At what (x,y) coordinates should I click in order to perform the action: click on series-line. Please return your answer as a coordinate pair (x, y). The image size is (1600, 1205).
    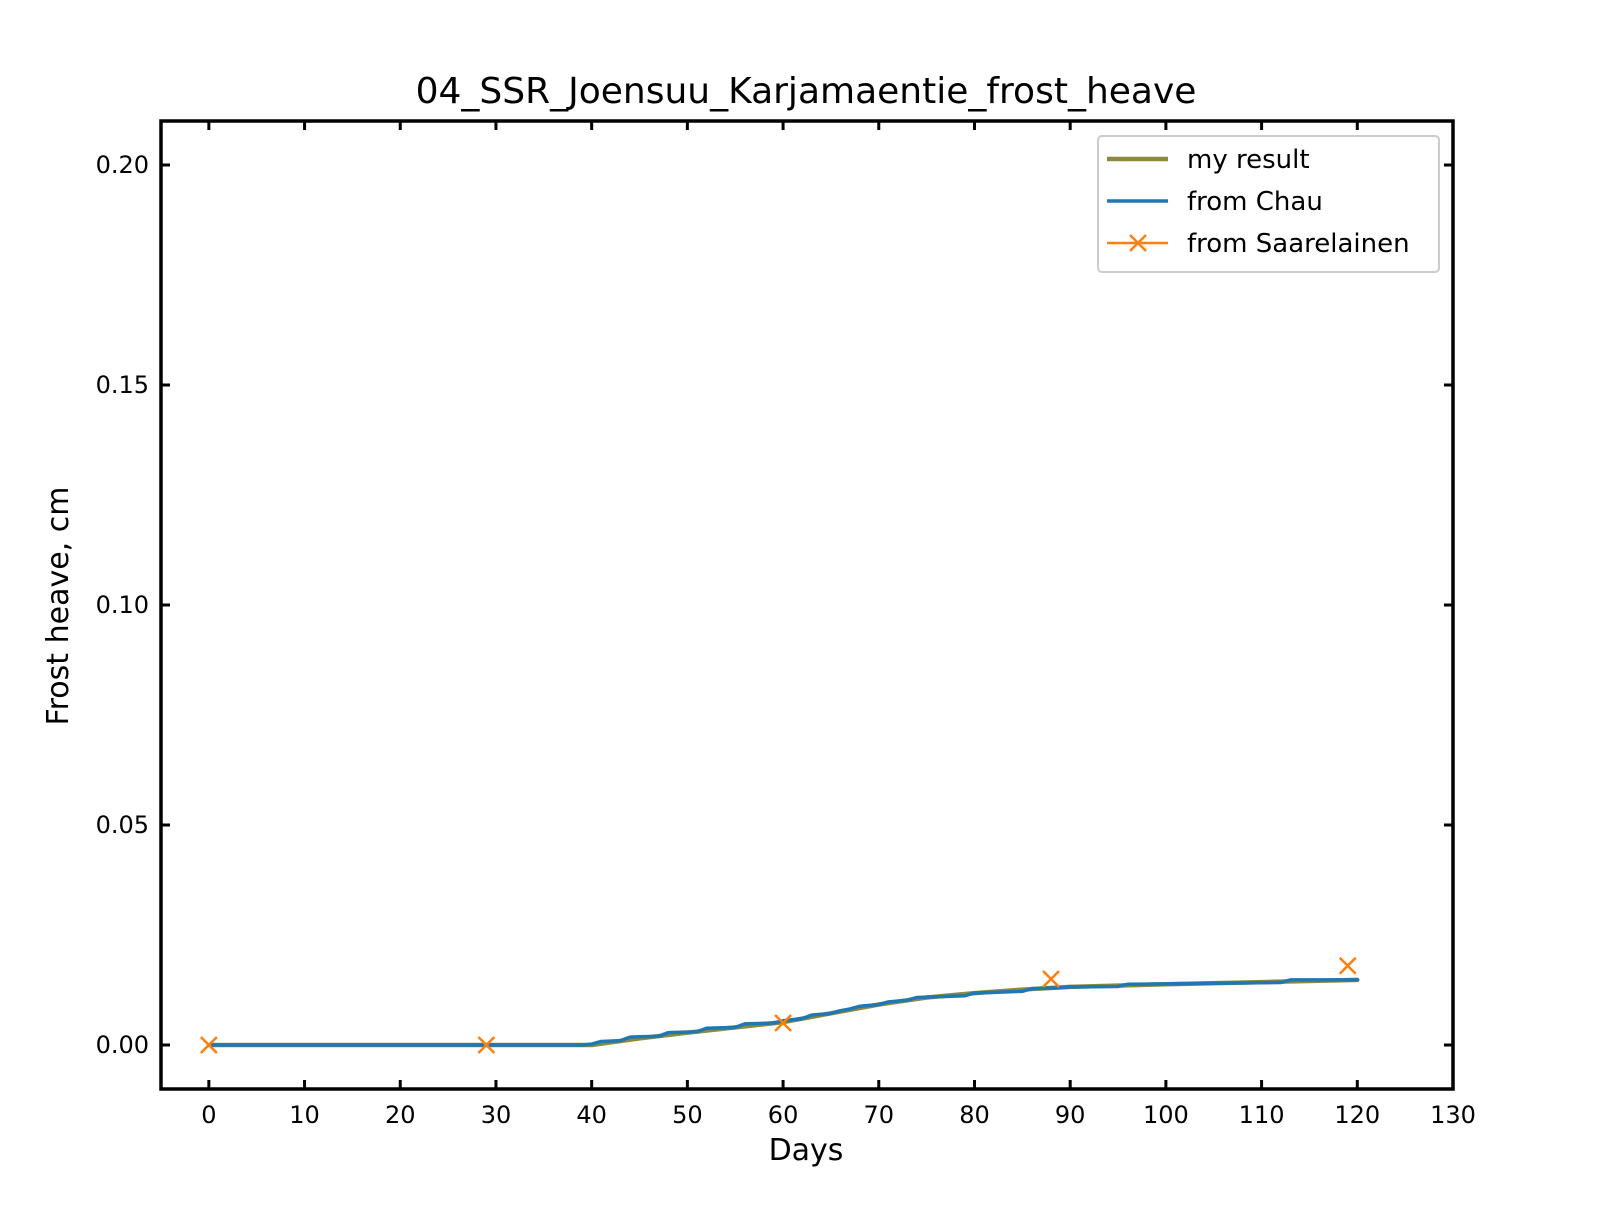
    Looking at the image, I should click on (783, 1012).